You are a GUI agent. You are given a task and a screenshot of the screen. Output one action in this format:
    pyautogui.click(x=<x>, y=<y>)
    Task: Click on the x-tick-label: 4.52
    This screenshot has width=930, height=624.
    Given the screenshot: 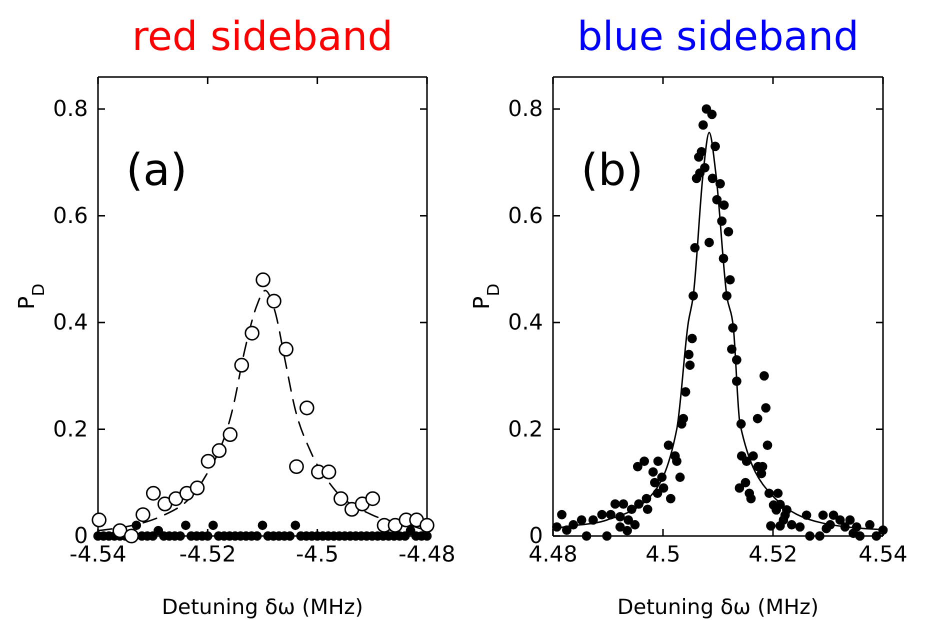 What is the action you would take?
    pyautogui.click(x=773, y=555)
    